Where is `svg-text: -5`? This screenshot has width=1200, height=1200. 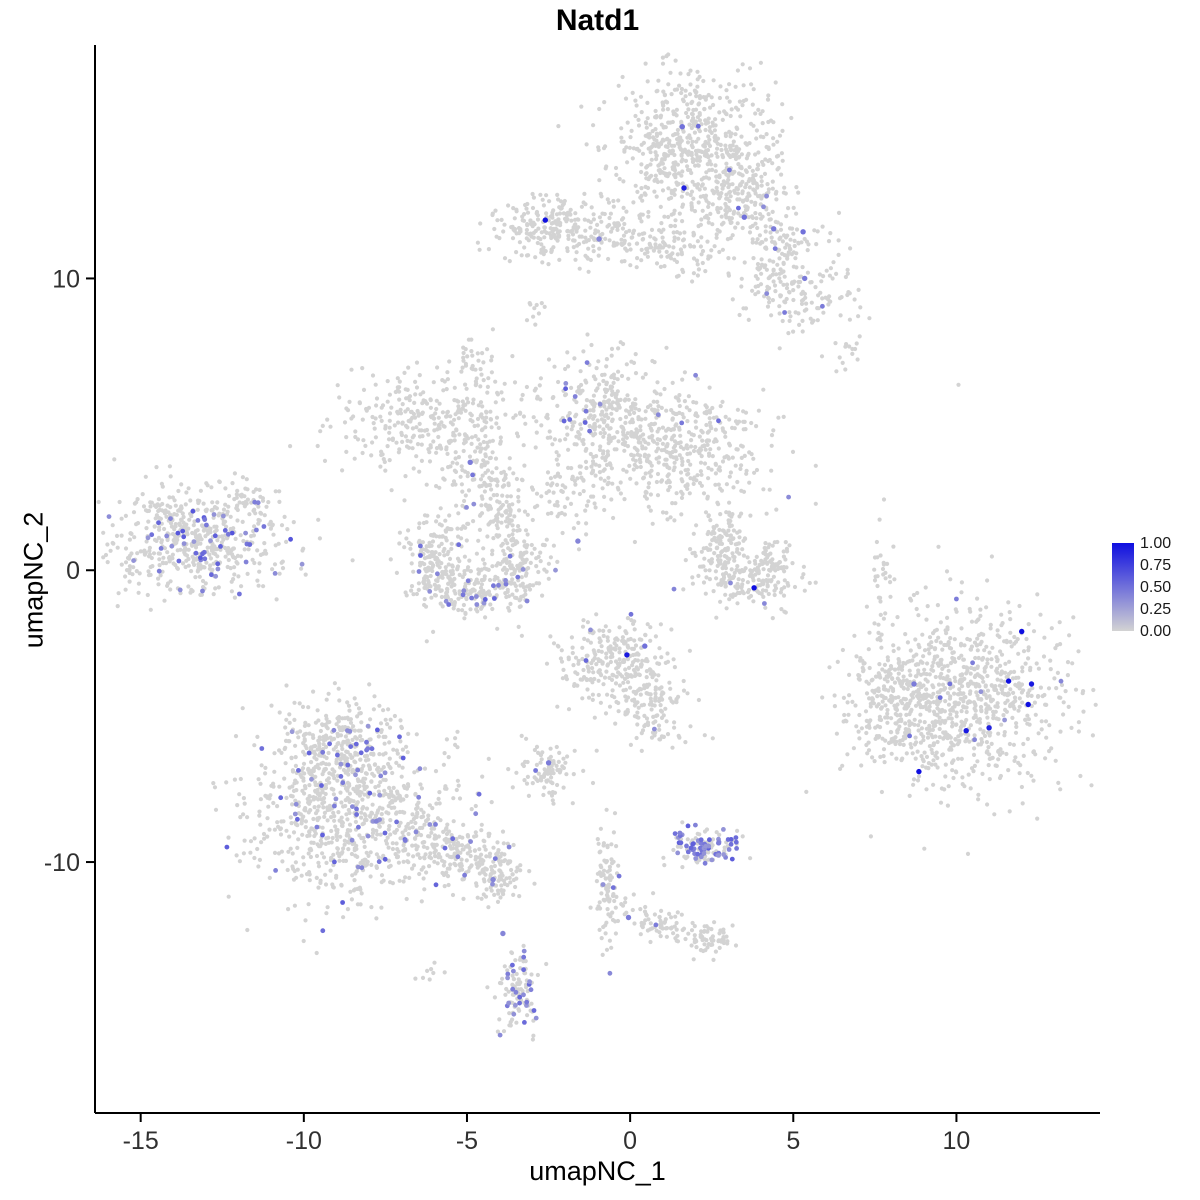
svg-text: -5 is located at coordinates (467, 1141).